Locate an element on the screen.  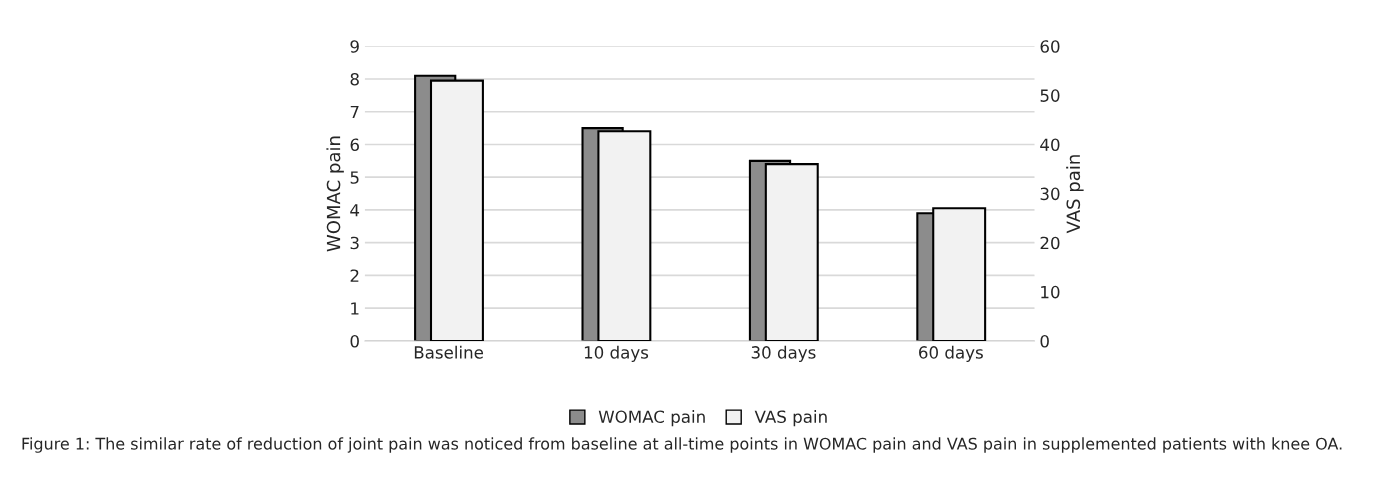
legend-label: WOMAC pain is located at coordinates (651, 418).